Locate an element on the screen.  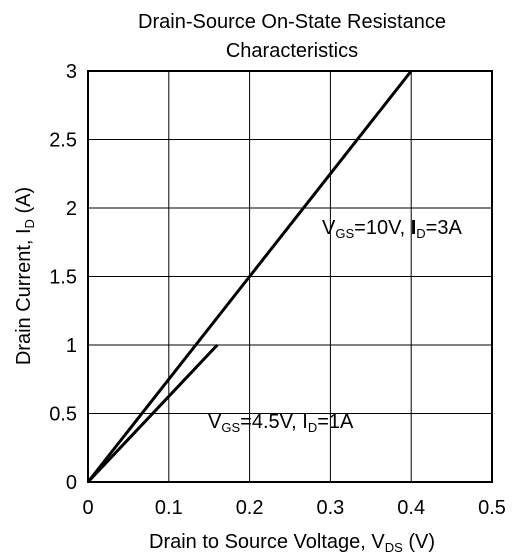
y-axis-label: Drain Current, ID (A) is located at coordinates (25, 276).